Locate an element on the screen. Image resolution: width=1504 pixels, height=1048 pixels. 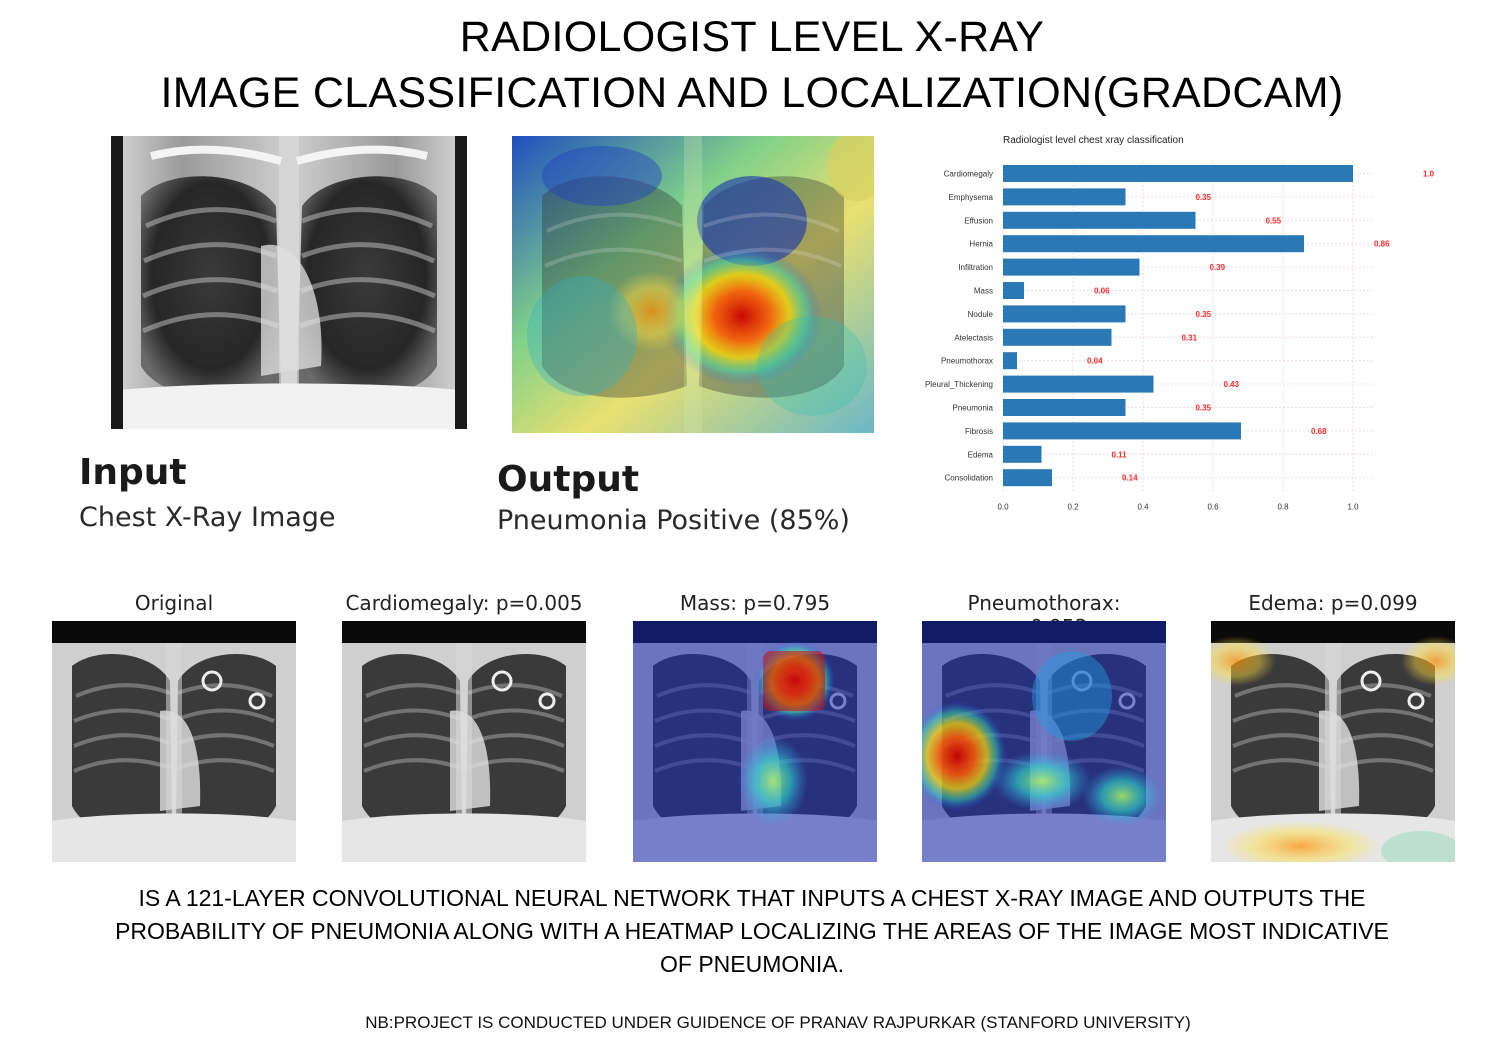
category-label: Nodule is located at coordinates (981, 314).